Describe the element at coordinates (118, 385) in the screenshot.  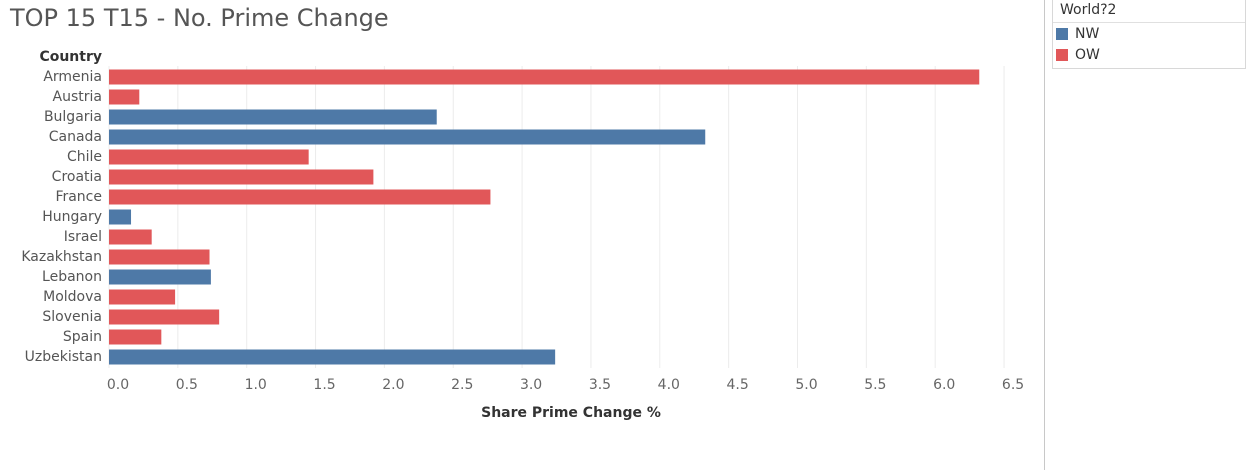
I see `x-tick-label: 0.0` at that location.